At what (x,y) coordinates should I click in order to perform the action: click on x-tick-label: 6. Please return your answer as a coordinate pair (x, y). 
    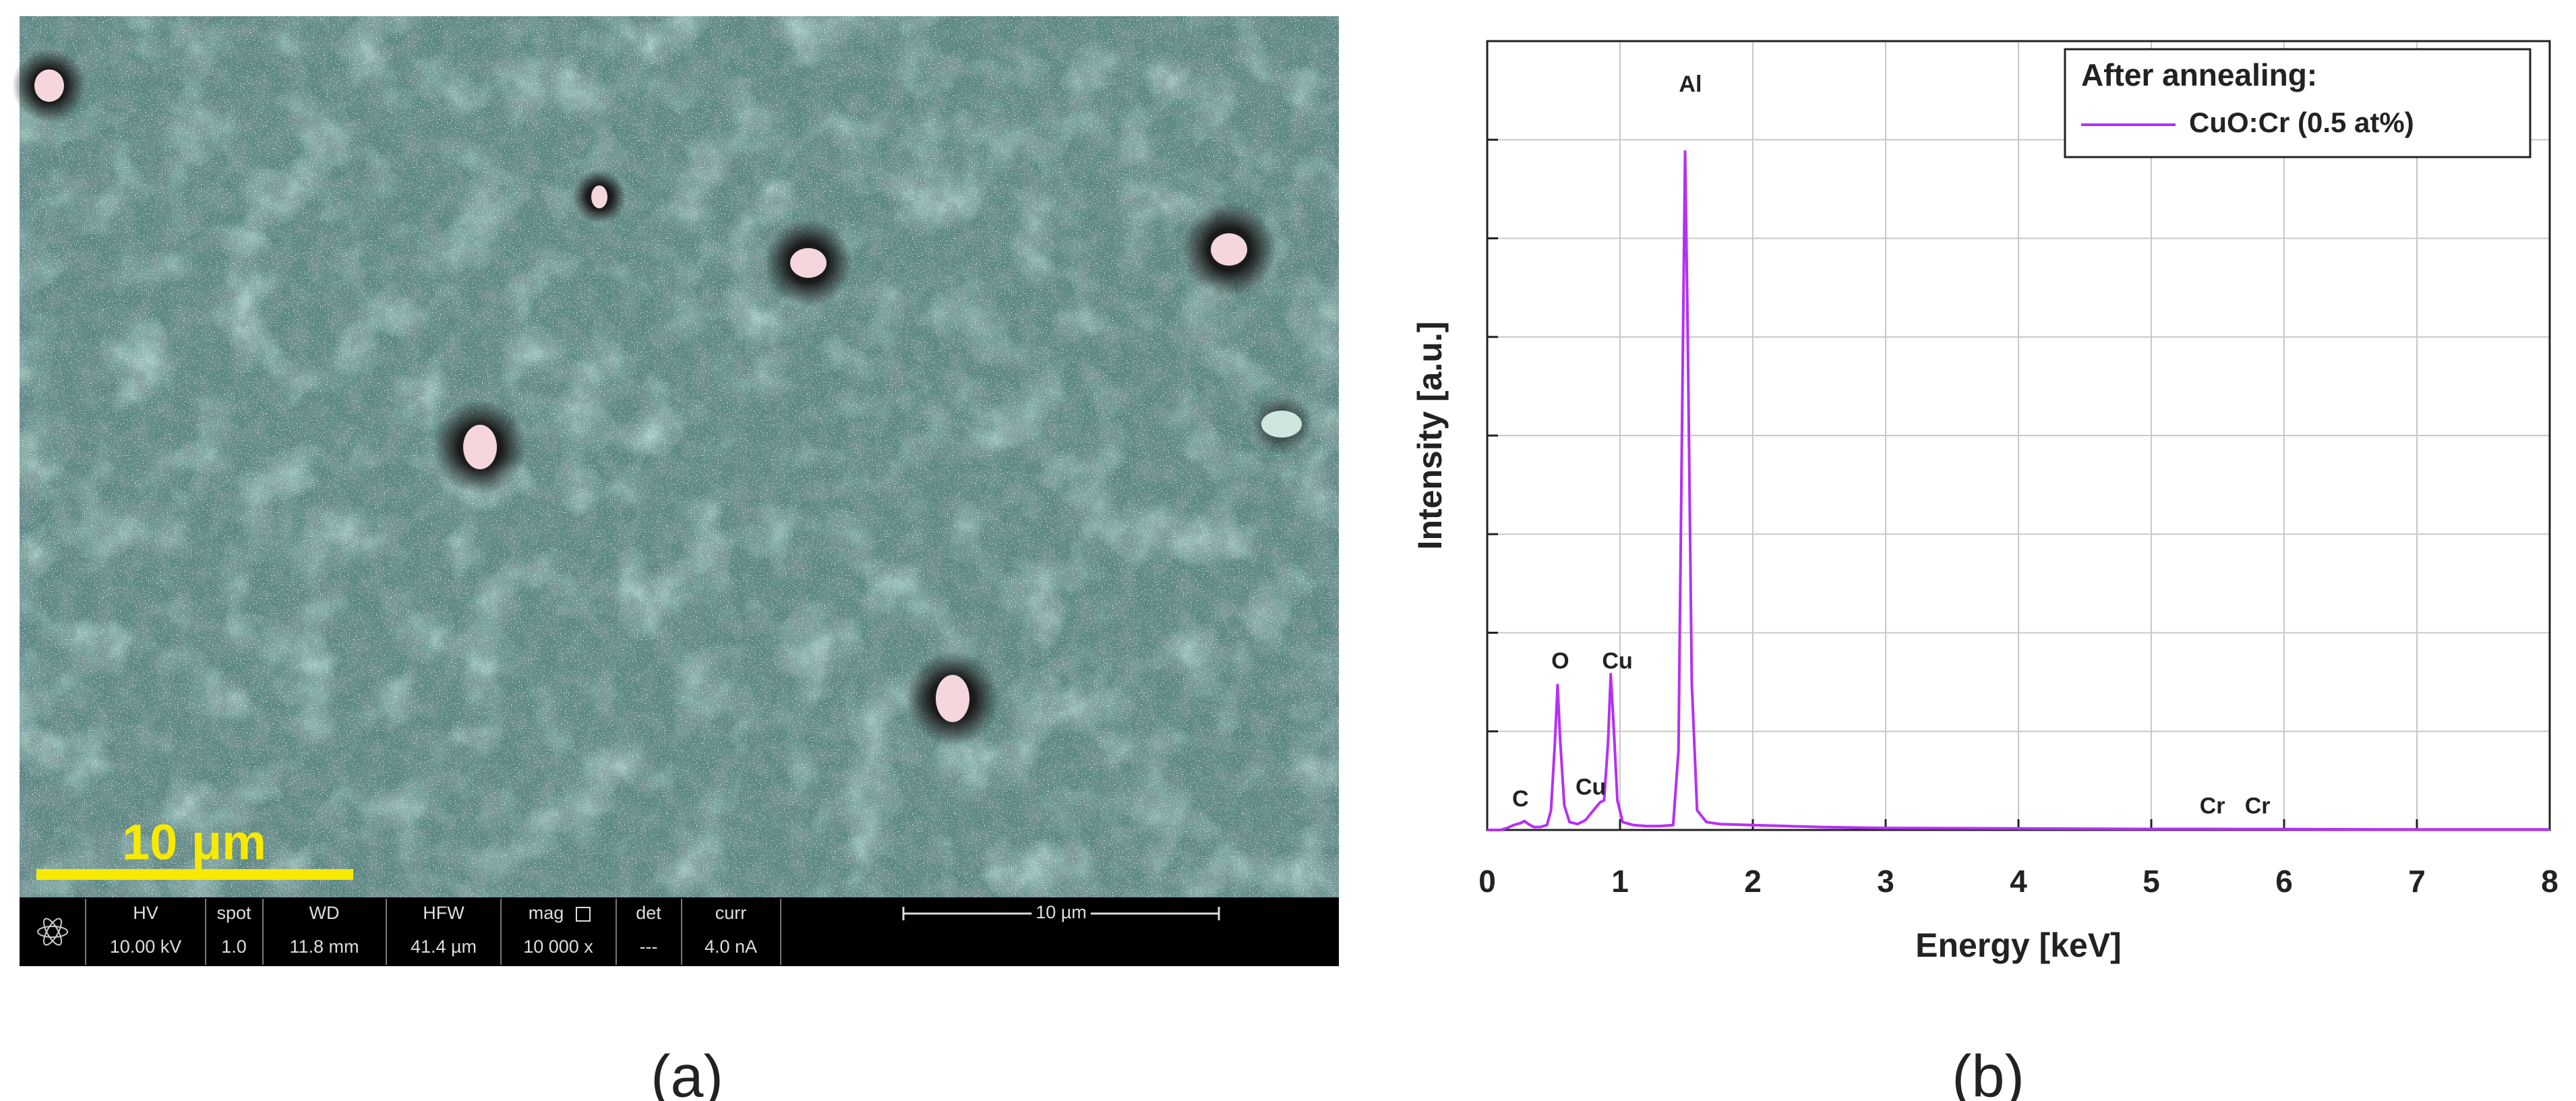
    Looking at the image, I should click on (2284, 881).